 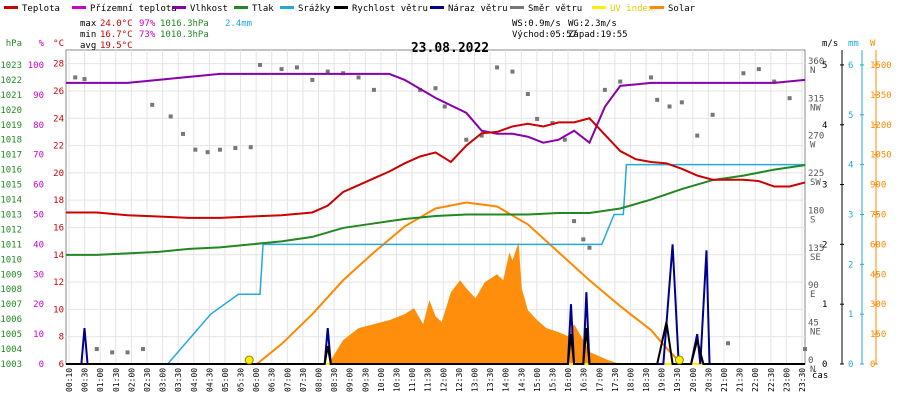 I want to click on axis-unit-label: %, so click(x=42, y=44).